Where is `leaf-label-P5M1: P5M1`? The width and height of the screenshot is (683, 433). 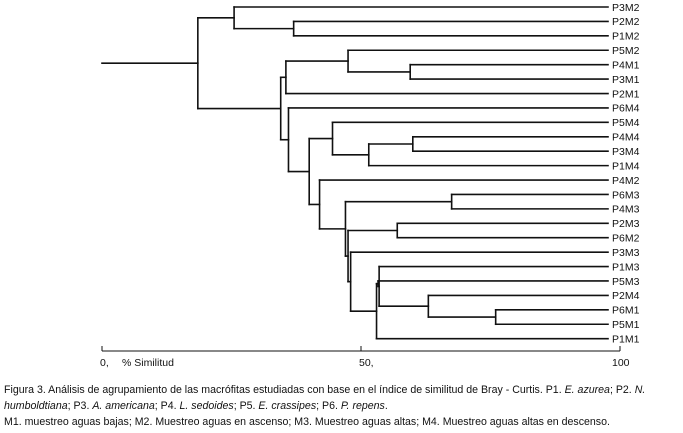
leaf-label-P5M1: P5M1 is located at coordinates (626, 325).